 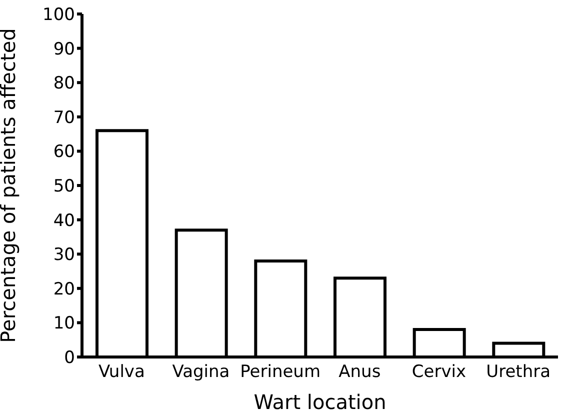 I want to click on y-tick-label: 30, so click(x=64, y=255).